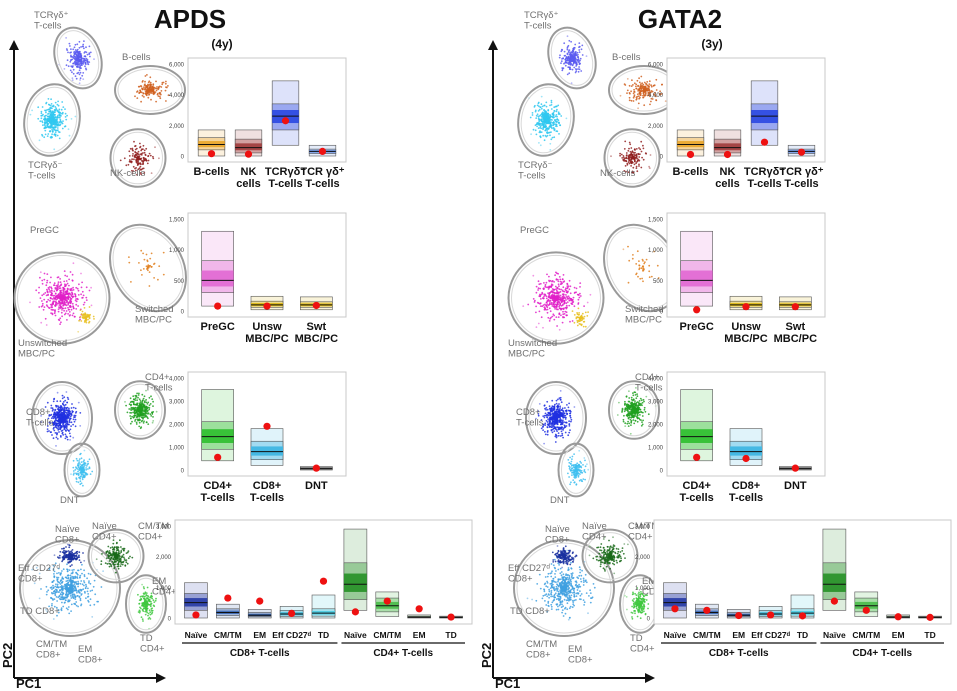 This screenshot has width=957, height=691. I want to click on y-axis-label-line: PC2, so click(7, 655).